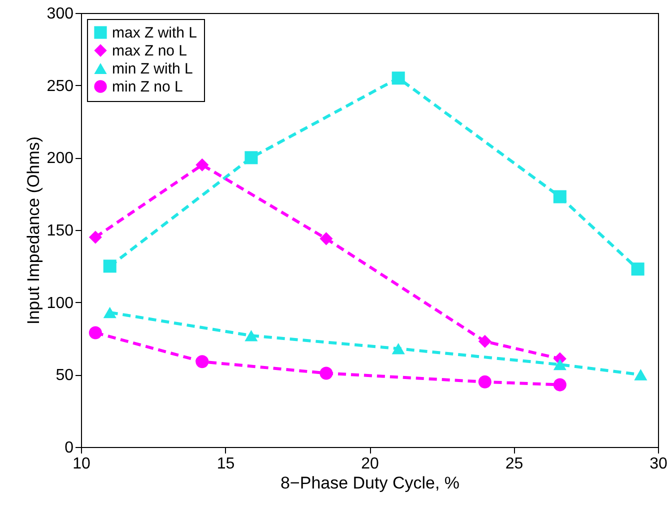 Image resolution: width=671 pixels, height=506 pixels. I want to click on y-tick-label: 50, so click(65, 375).